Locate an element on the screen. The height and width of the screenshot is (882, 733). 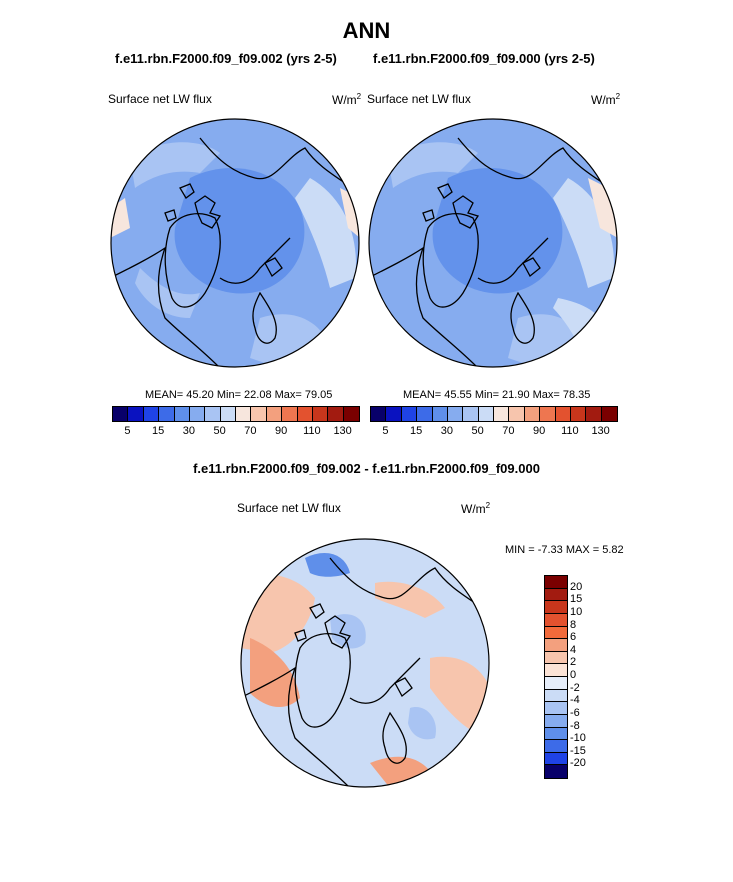
colorbar-tick-label: -15 is located at coordinates (578, 750).